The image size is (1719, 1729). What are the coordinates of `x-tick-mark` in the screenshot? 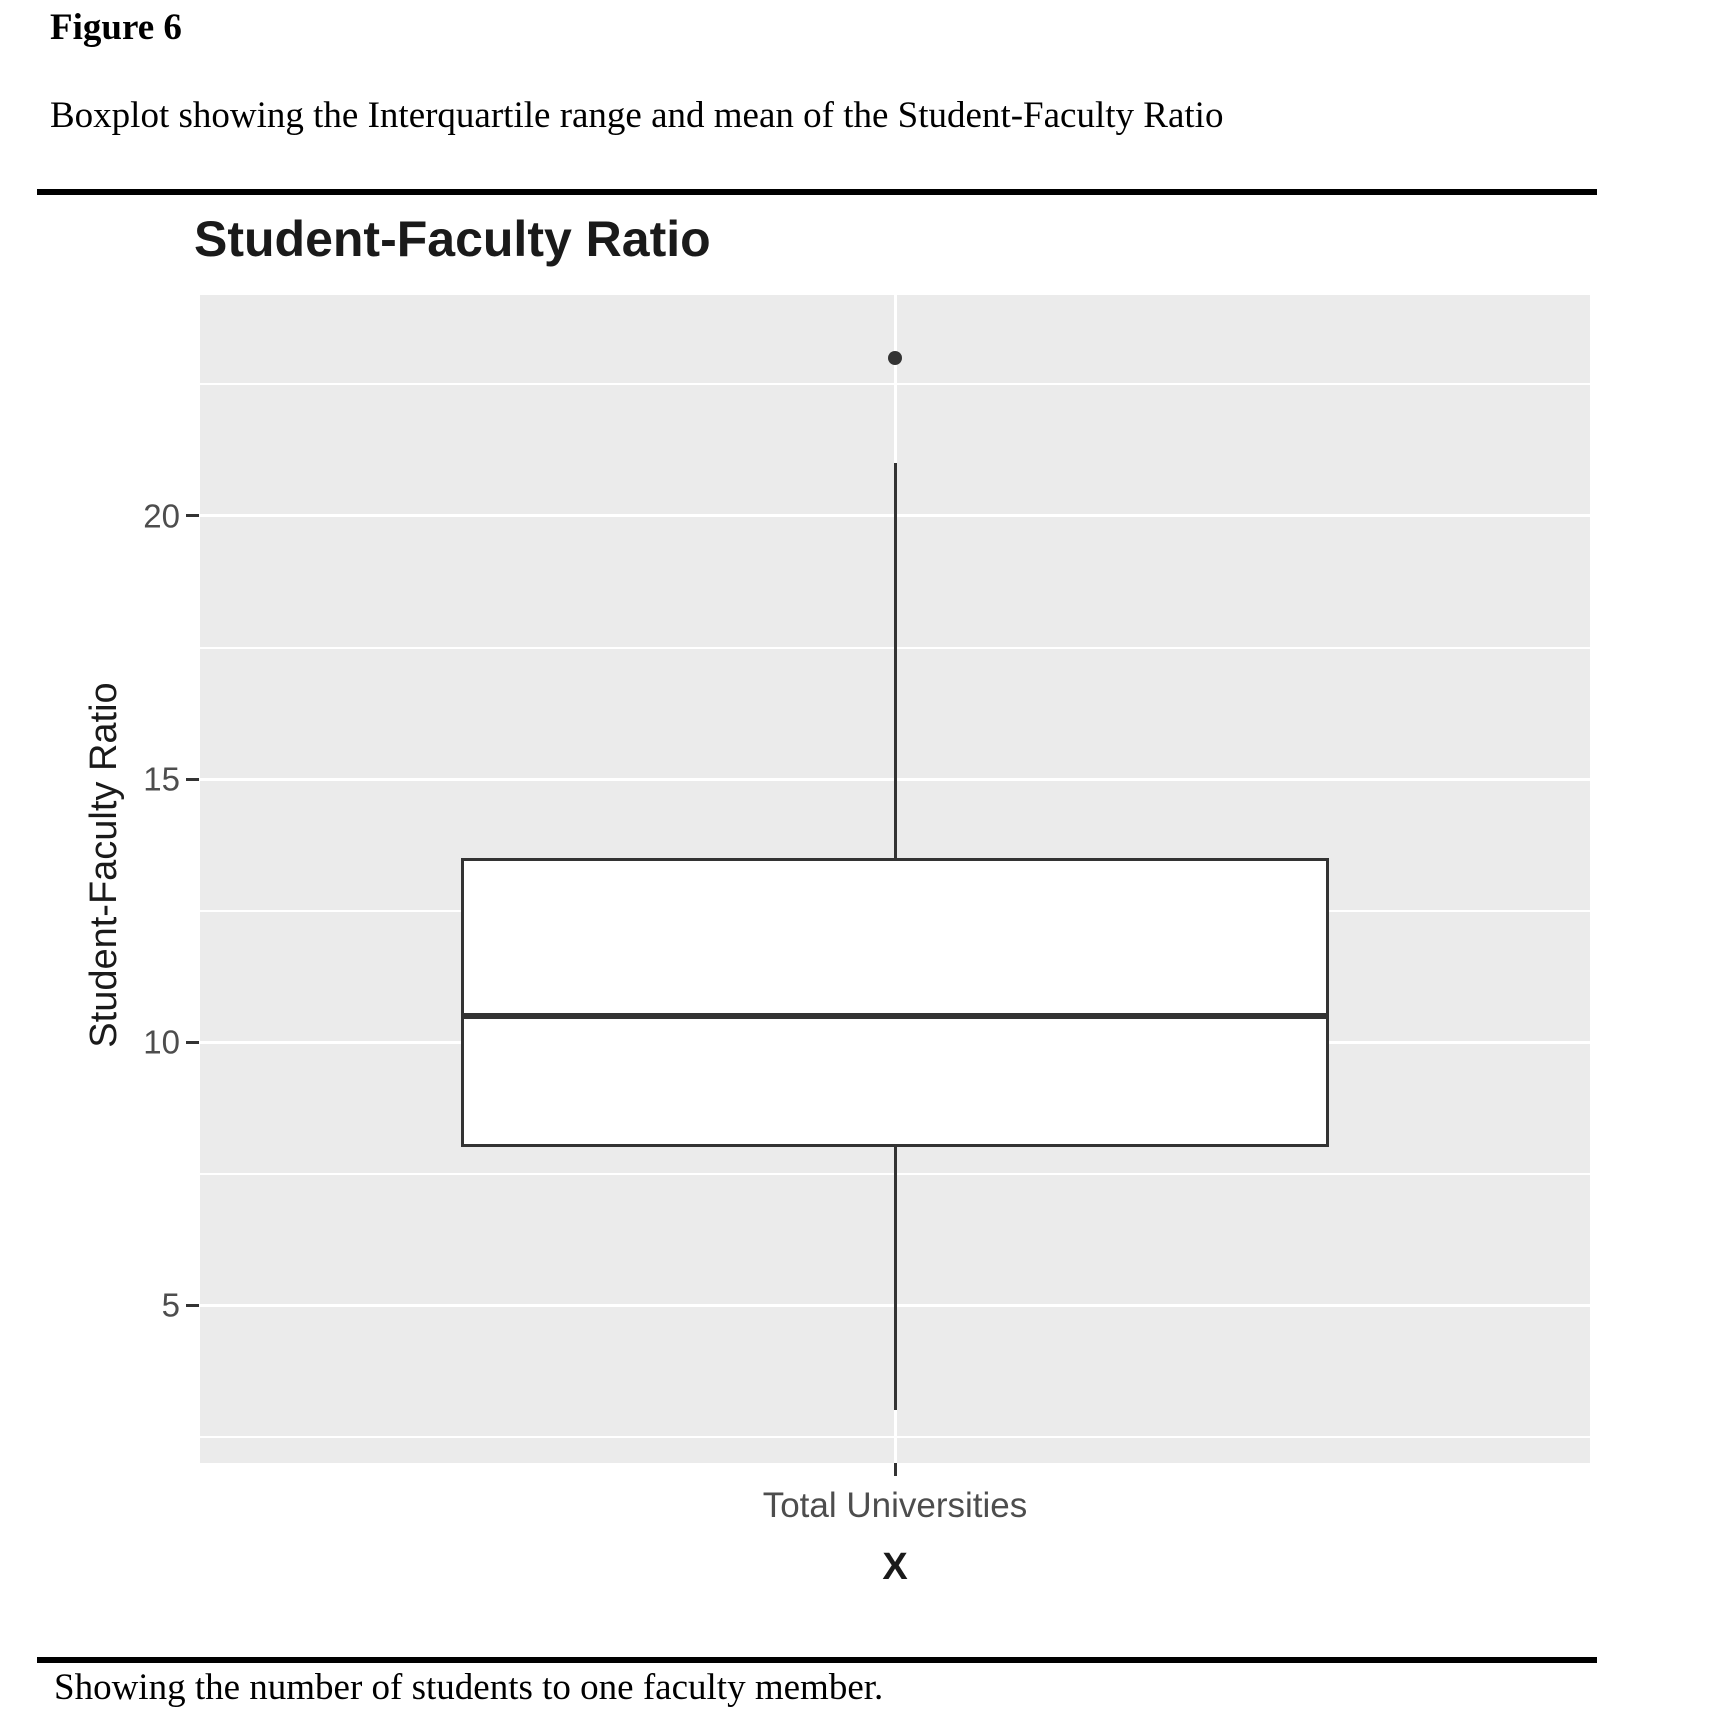 It's located at (895, 1469).